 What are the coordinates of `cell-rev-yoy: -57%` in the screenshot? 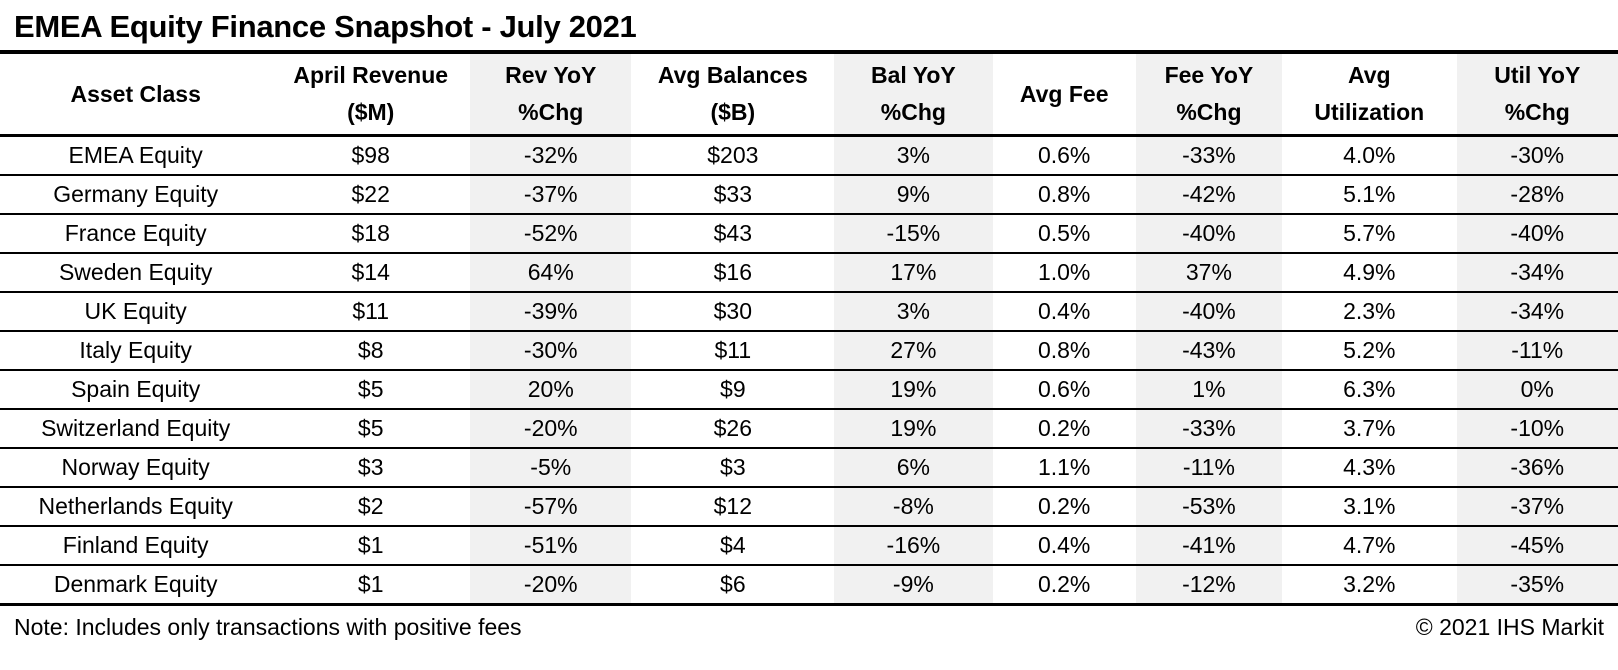 It's located at (551, 507).